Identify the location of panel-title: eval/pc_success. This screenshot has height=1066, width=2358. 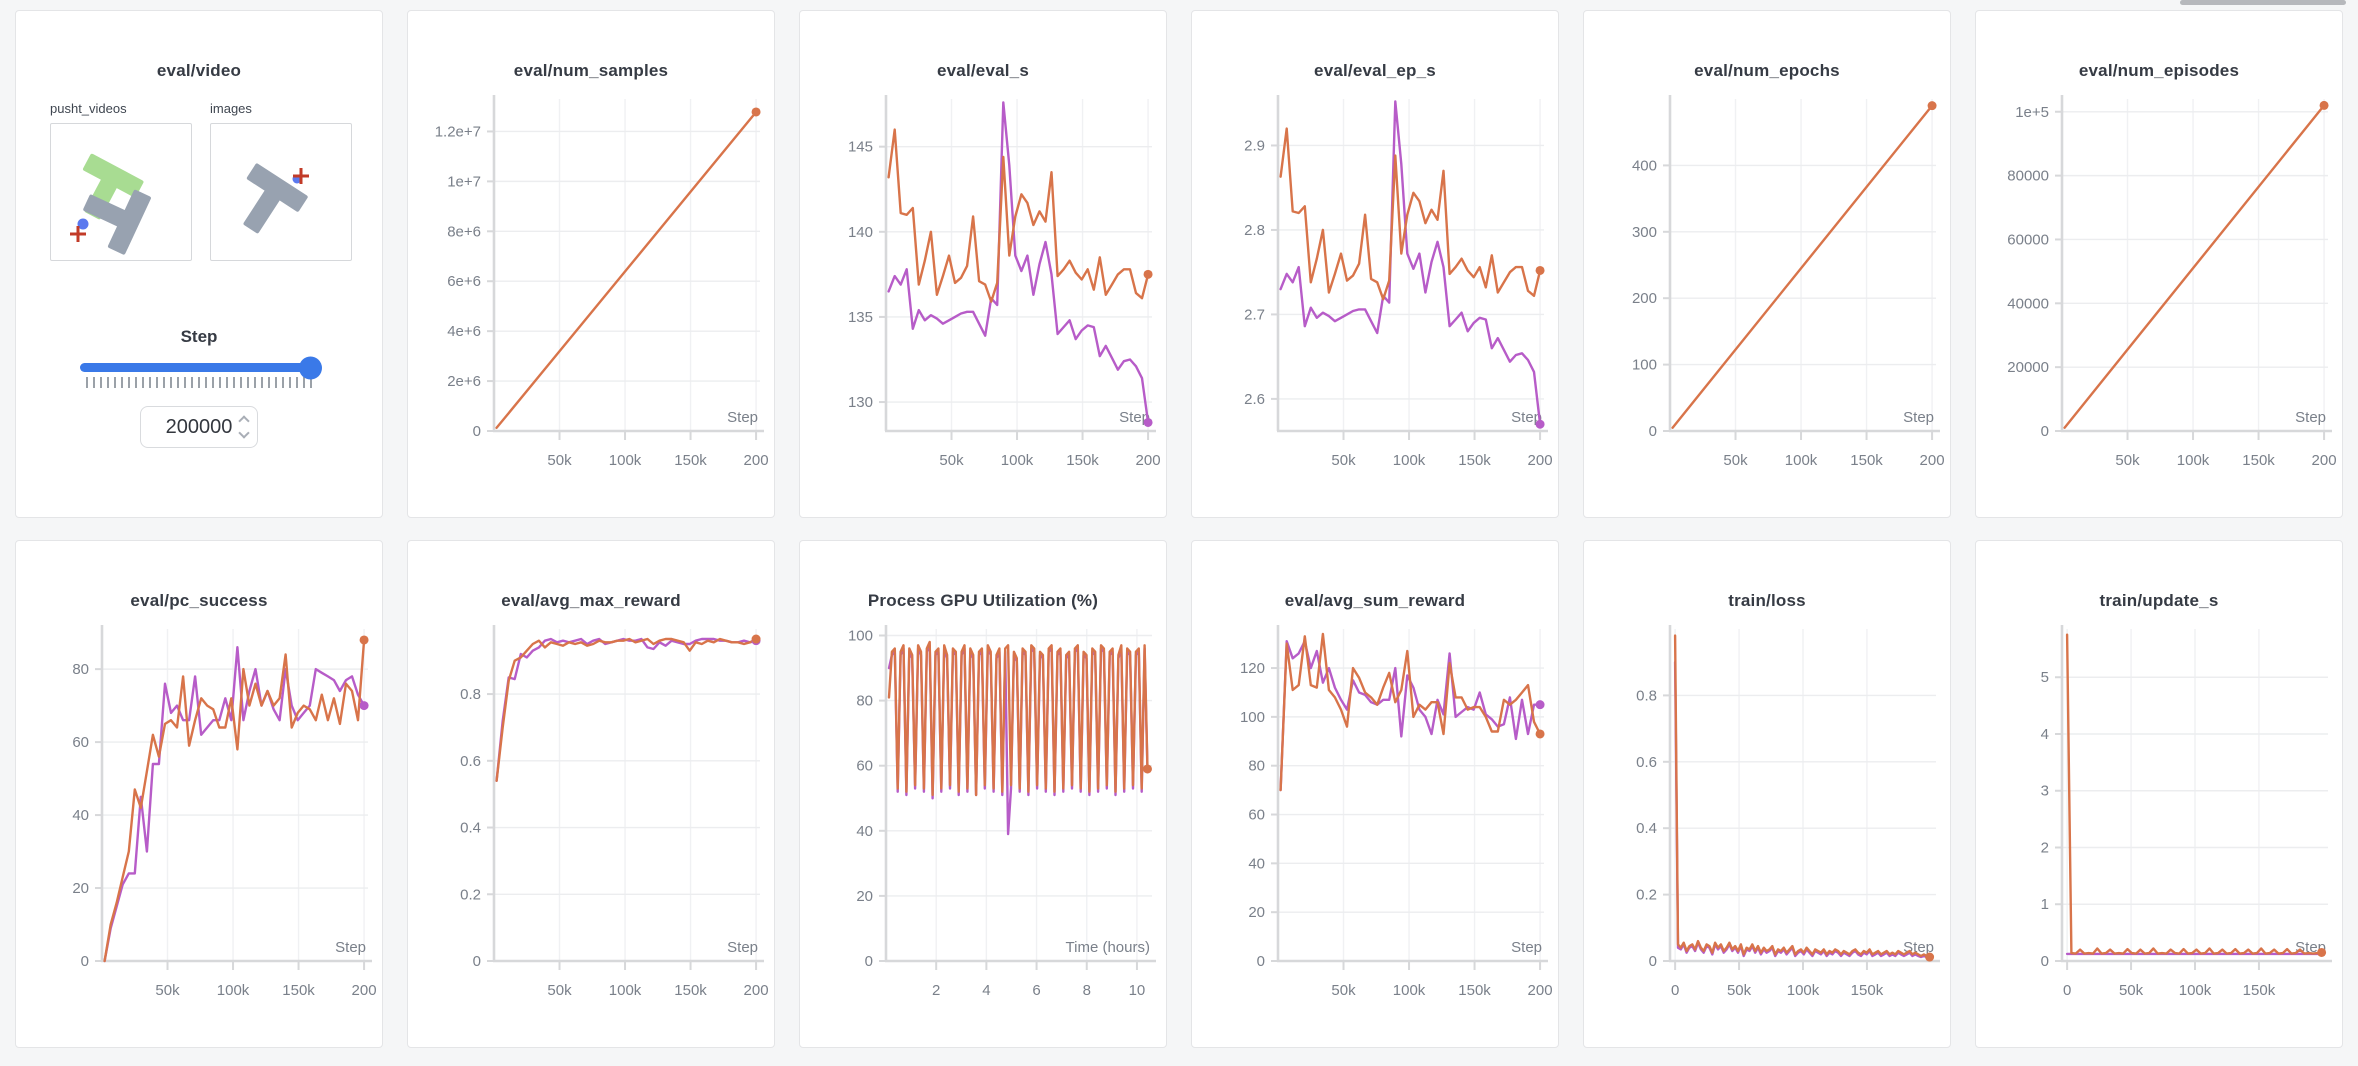
(199, 600).